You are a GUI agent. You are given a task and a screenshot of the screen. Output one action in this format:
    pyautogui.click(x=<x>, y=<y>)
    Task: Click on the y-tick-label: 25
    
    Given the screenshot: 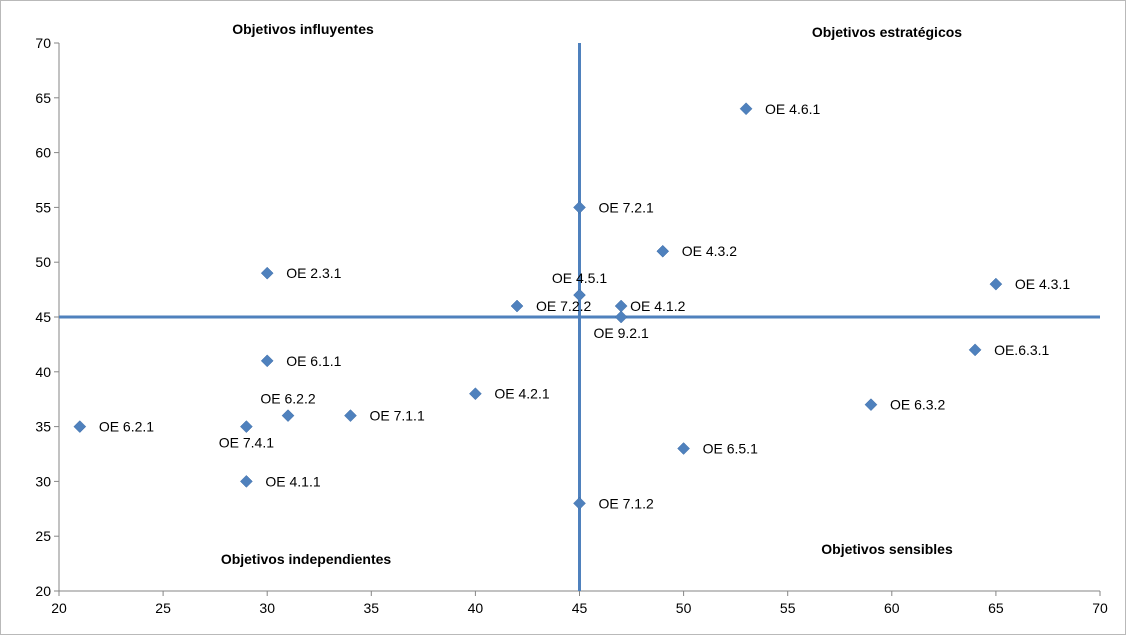 What is the action you would take?
    pyautogui.click(x=43, y=536)
    